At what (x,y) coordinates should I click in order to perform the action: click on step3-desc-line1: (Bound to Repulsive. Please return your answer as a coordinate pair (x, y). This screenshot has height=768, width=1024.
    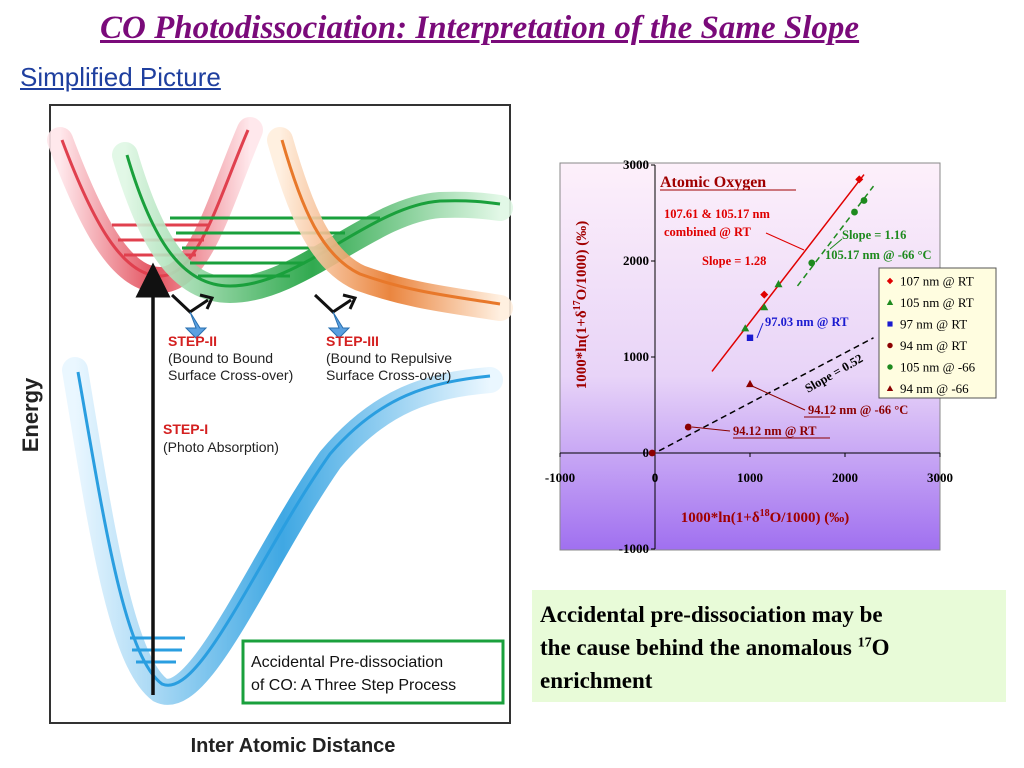
    Looking at the image, I should click on (389, 358).